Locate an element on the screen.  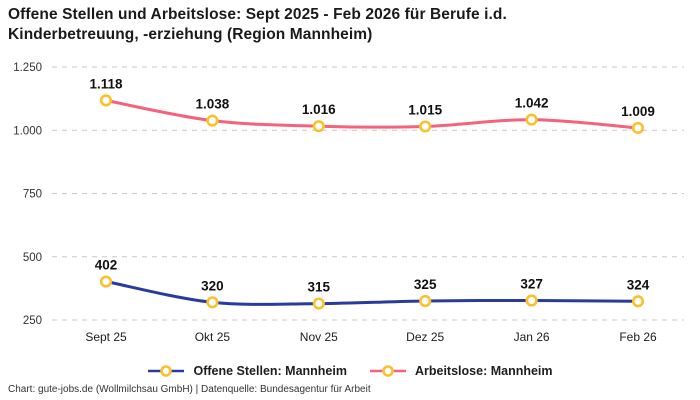
legend-swatch-arbeitslose is located at coordinates (387, 371).